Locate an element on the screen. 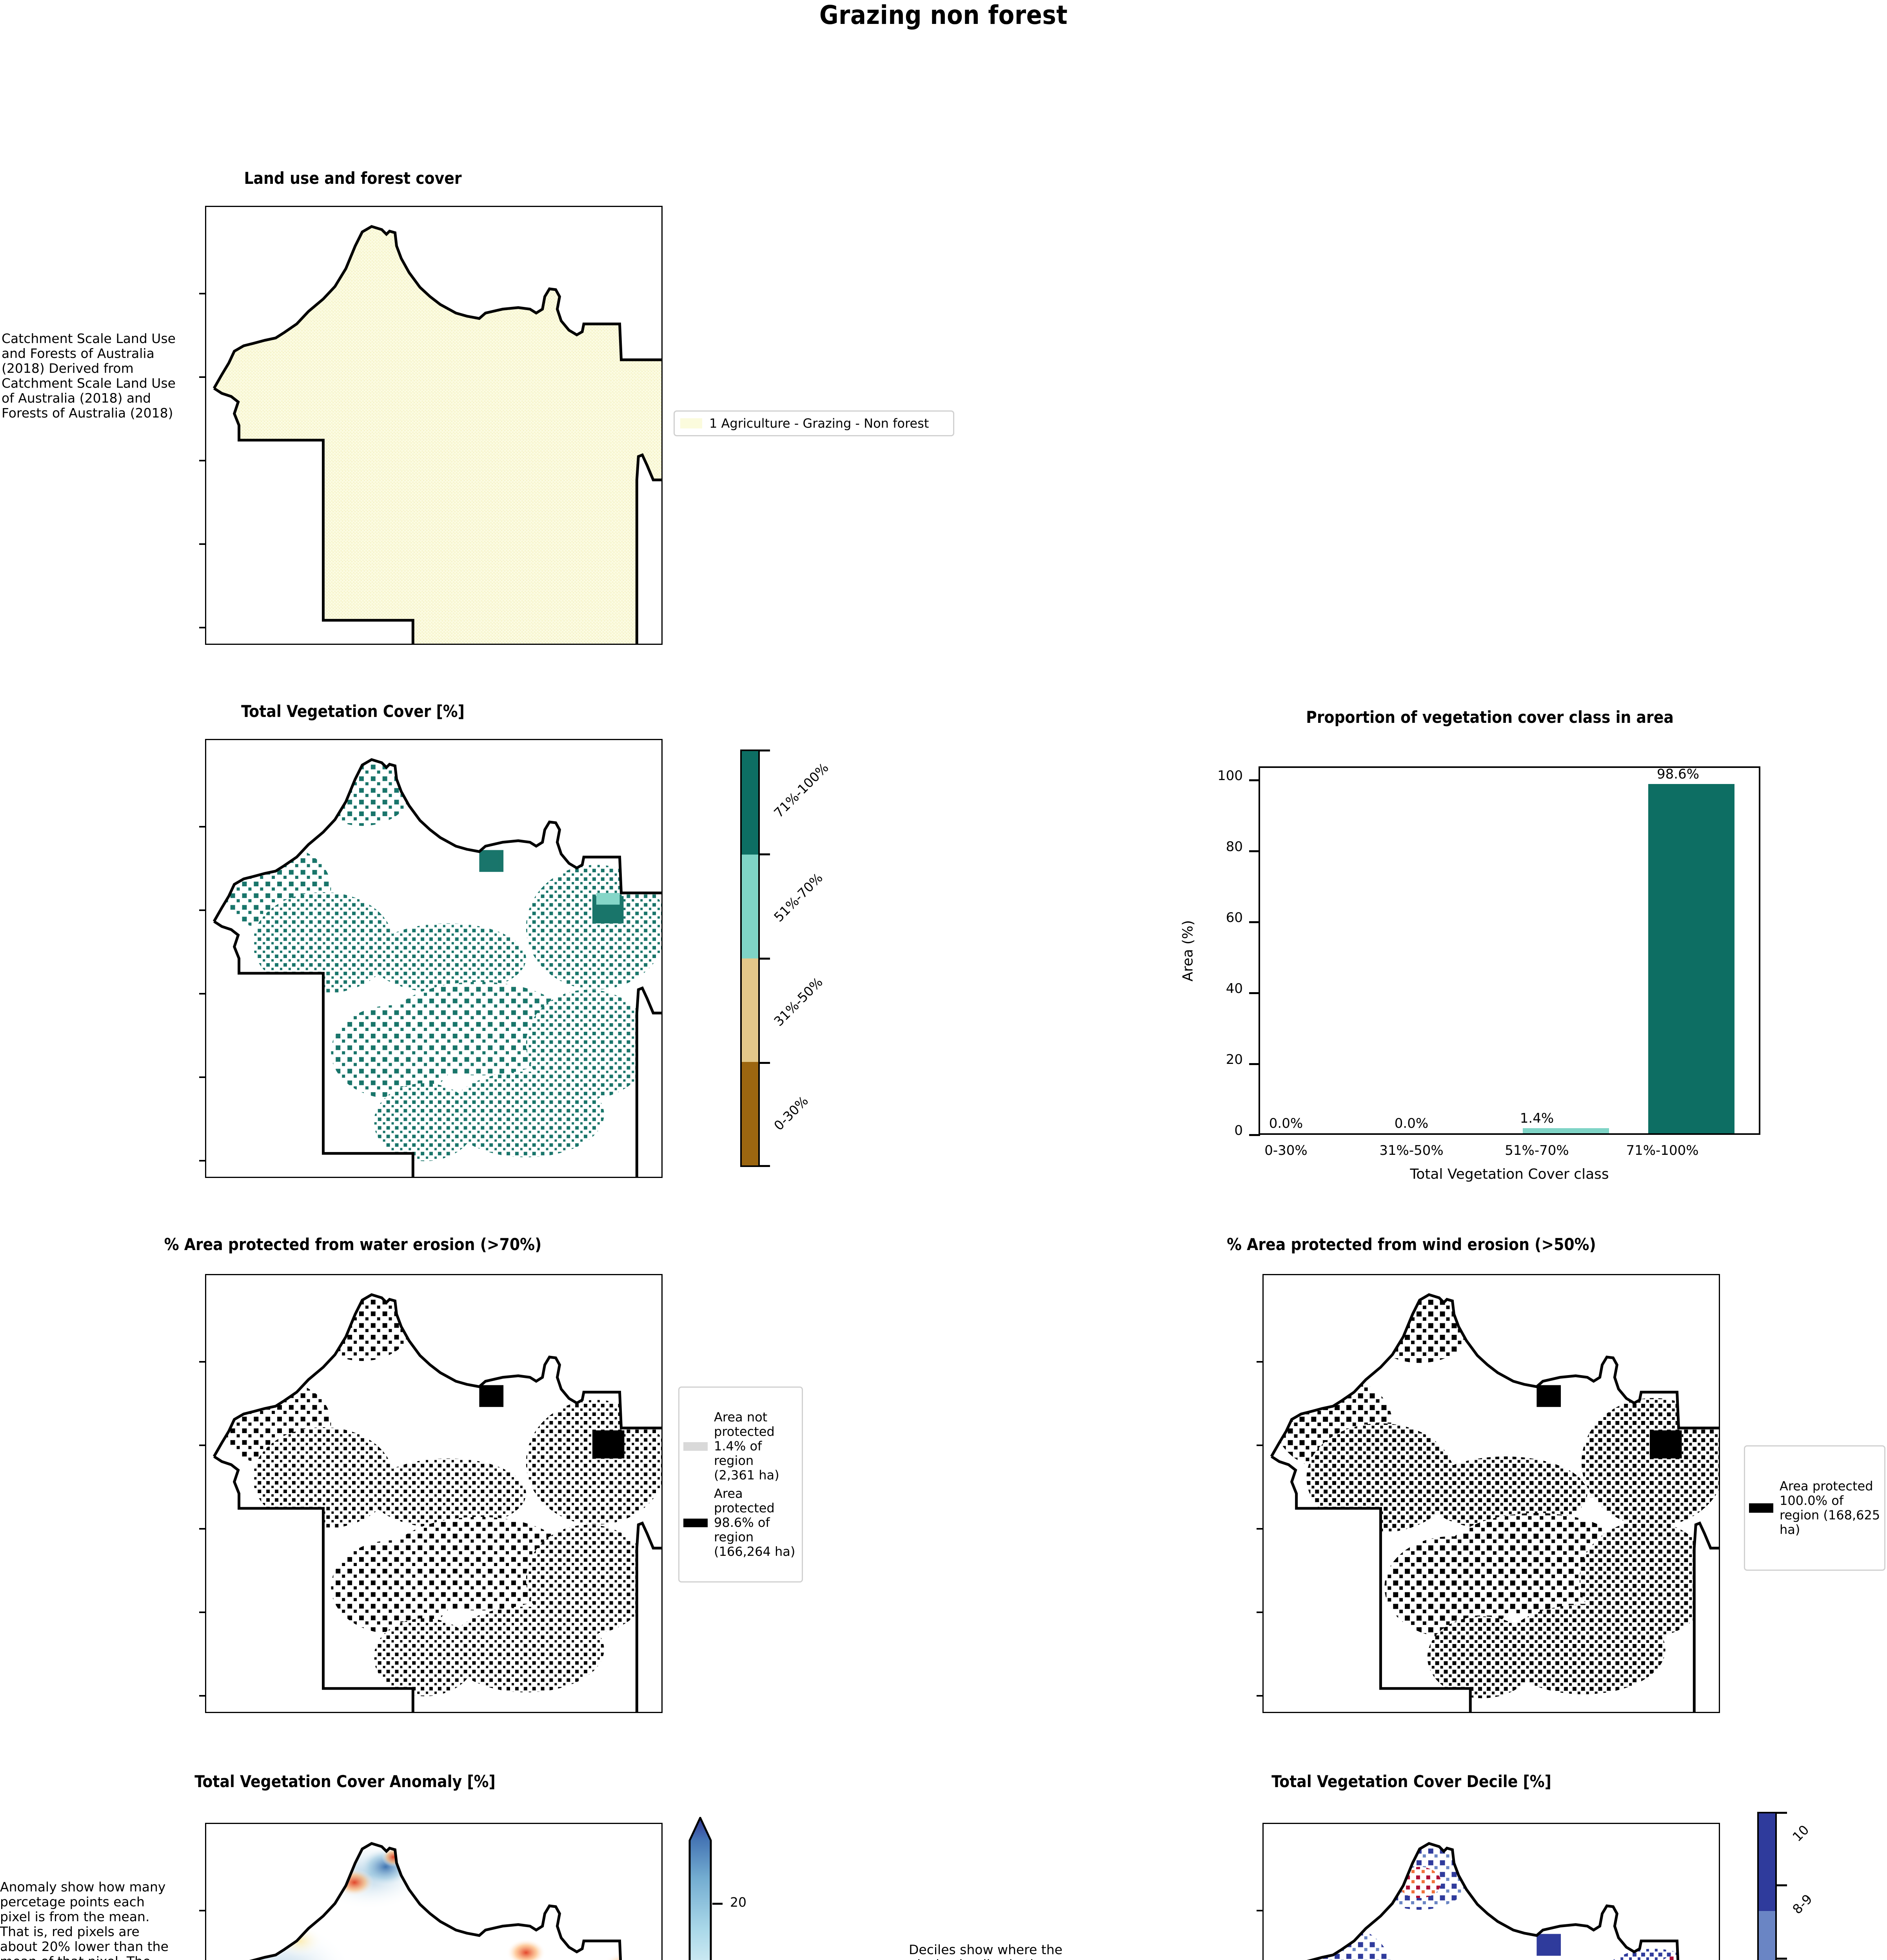 The width and height of the screenshot is (1887, 1960). anomaly-tick-label-20: 20 is located at coordinates (738, 1902).